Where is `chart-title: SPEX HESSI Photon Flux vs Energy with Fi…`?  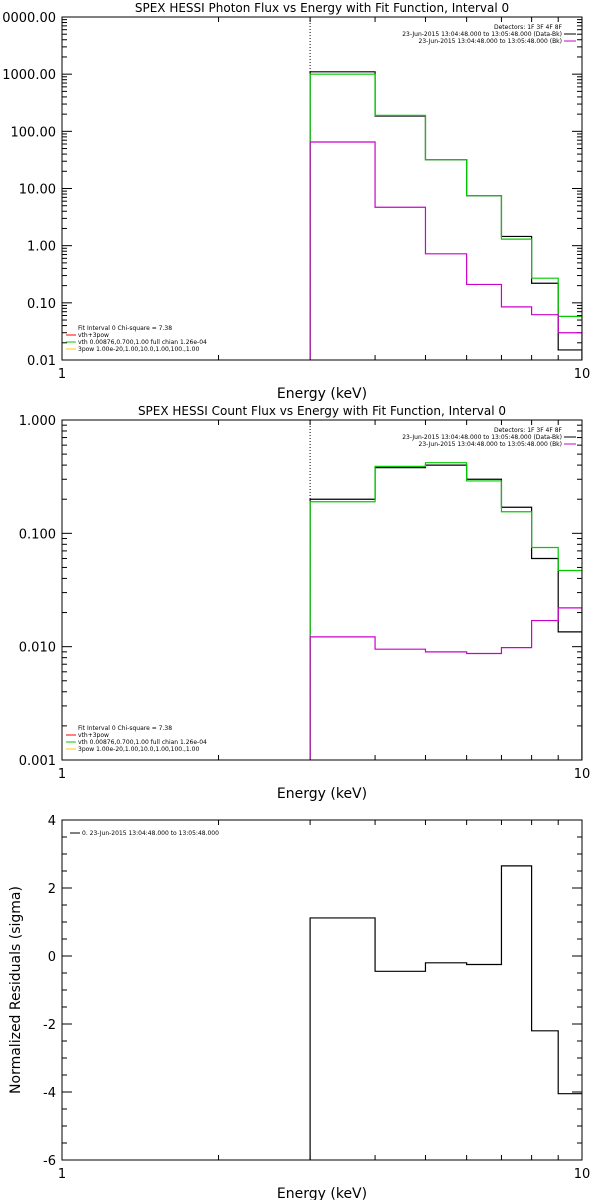
chart-title: SPEX HESSI Photon Flux vs Energy with Fi… is located at coordinates (322, 8).